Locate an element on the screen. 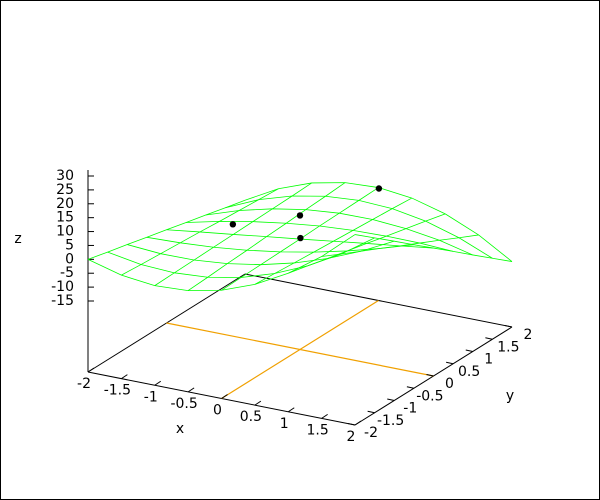  y-tick-label: 1.5 is located at coordinates (508, 347).